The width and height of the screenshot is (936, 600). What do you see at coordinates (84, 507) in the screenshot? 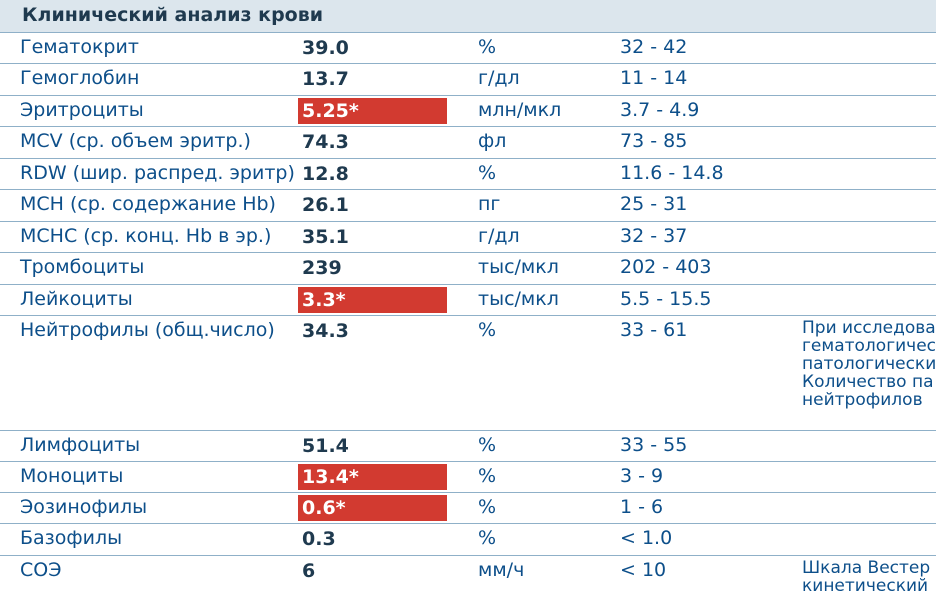
I see `test-name: Эозинофилы` at bounding box center [84, 507].